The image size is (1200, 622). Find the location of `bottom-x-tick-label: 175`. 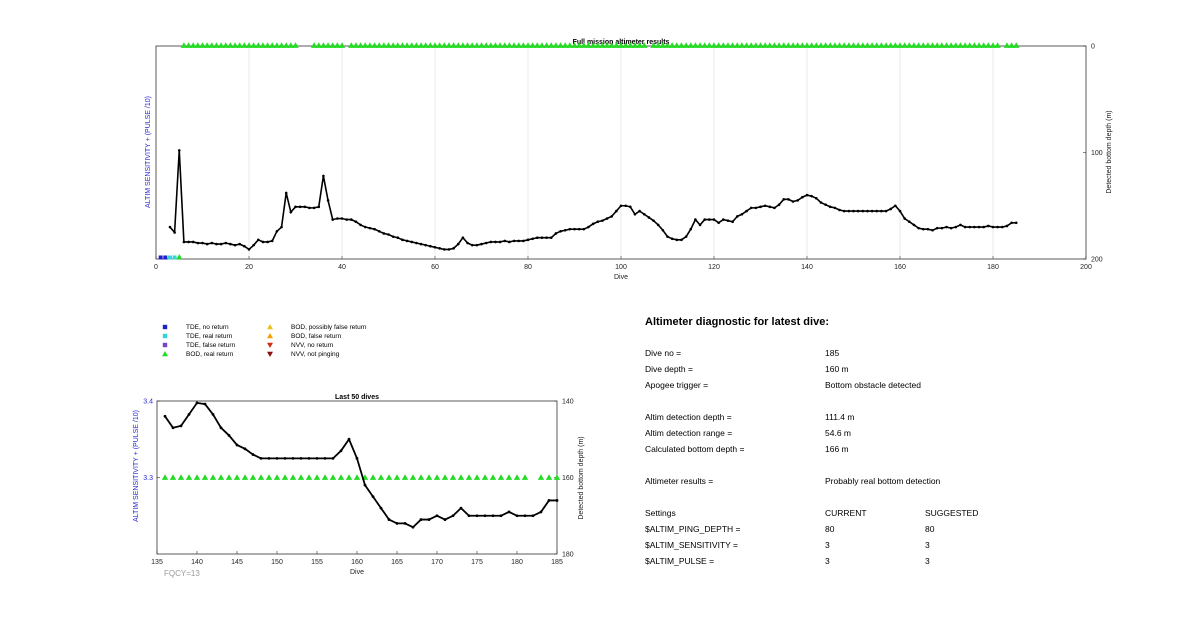

bottom-x-tick-label: 175 is located at coordinates (477, 562).